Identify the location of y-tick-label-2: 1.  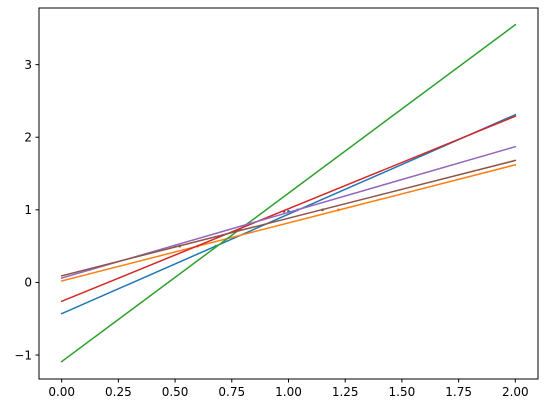
(28, 210).